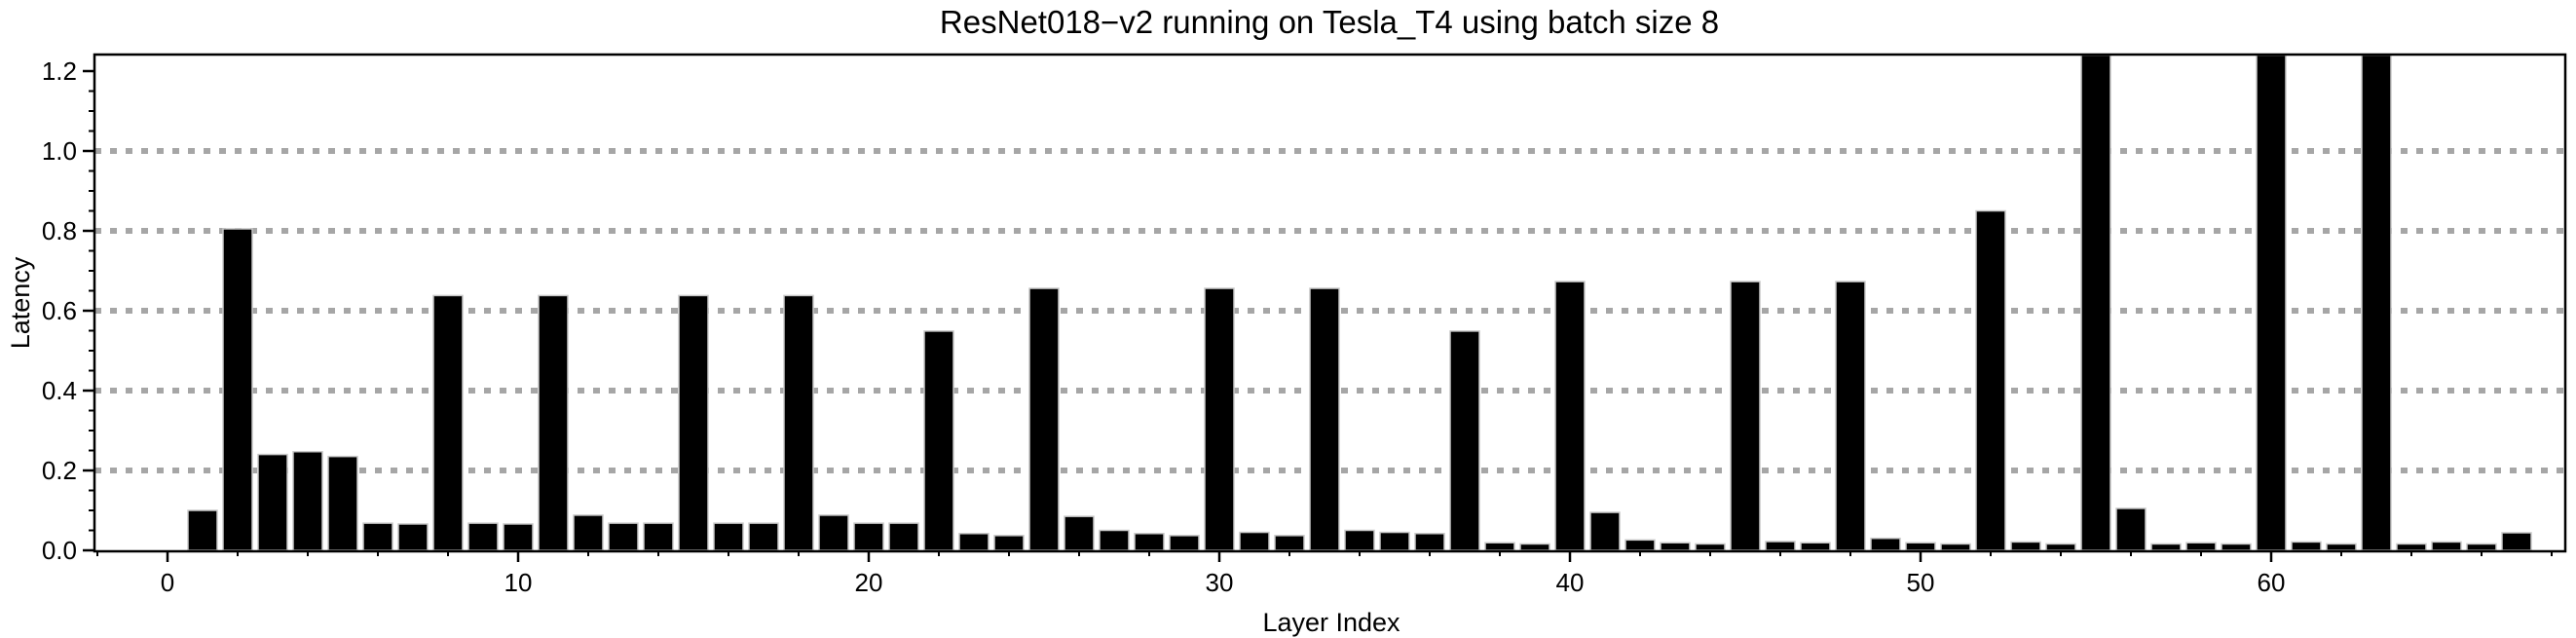 The image size is (2576, 638). Describe the element at coordinates (59, 471) in the screenshot. I see `y-tick-label: 0.2` at that location.